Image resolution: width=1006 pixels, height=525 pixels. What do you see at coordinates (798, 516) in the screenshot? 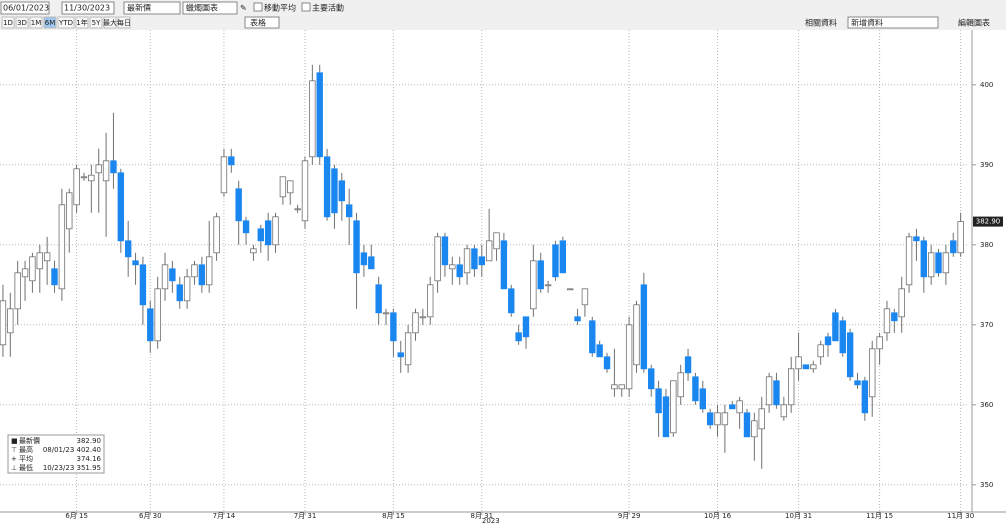
I see `x-tick-label: 10月 31` at bounding box center [798, 516].